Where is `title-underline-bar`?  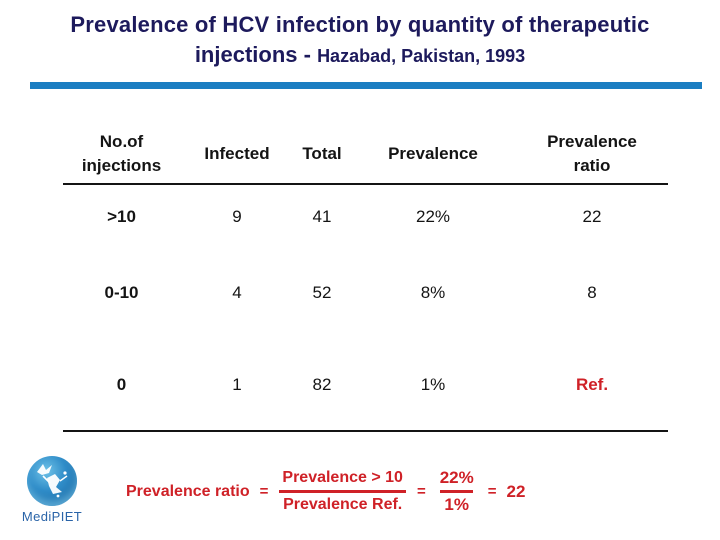
title-underline-bar is located at coordinates (366, 85).